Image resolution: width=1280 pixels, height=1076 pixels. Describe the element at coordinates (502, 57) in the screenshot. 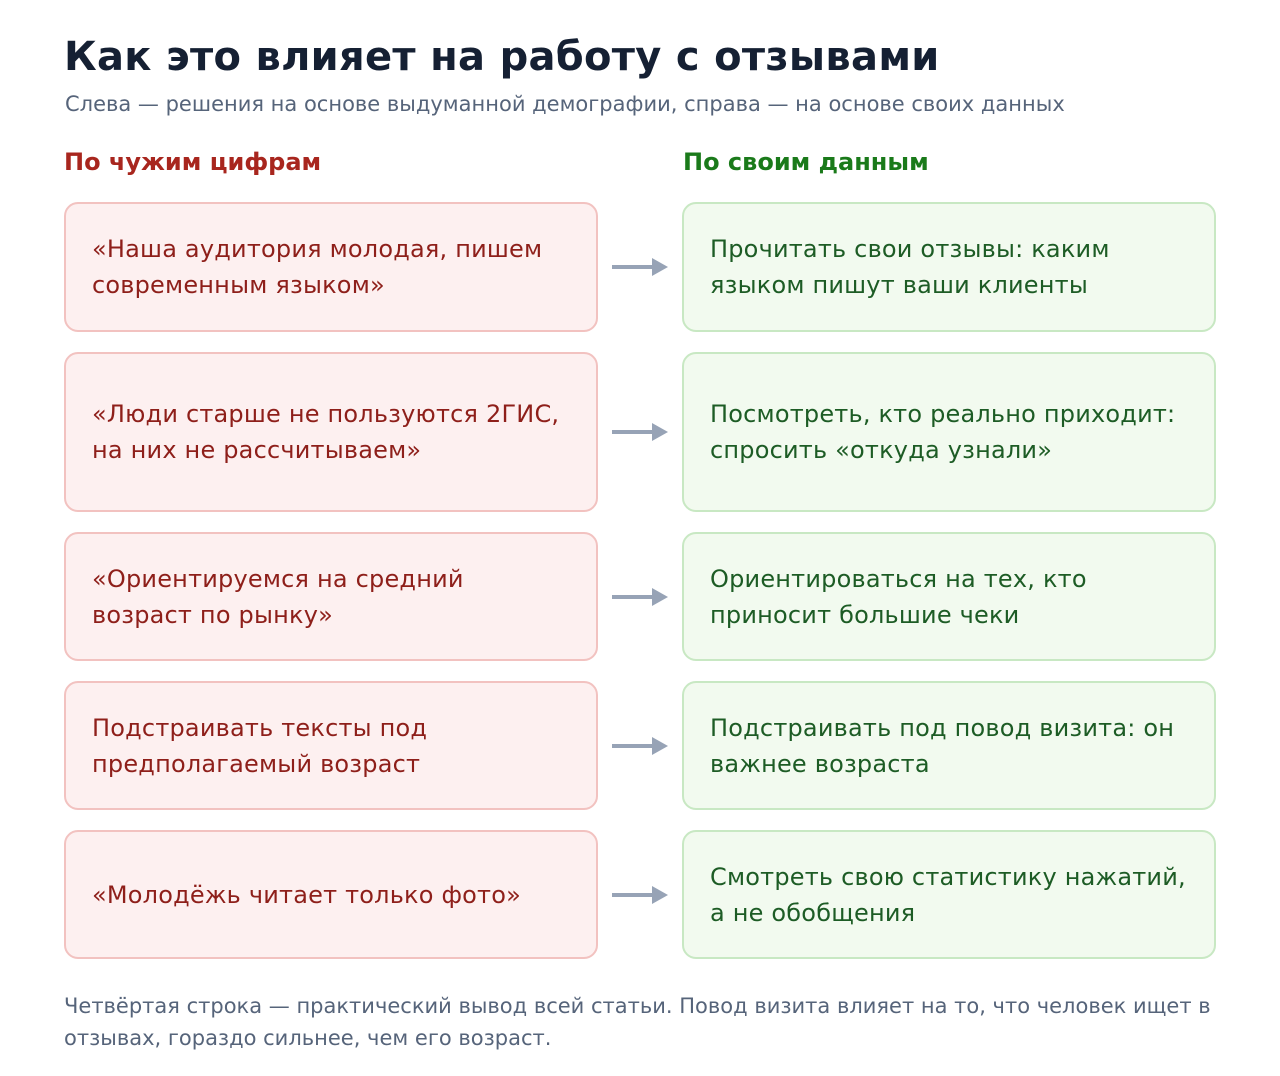

I see `page-title: Как это влияет на работу с отзывами` at that location.